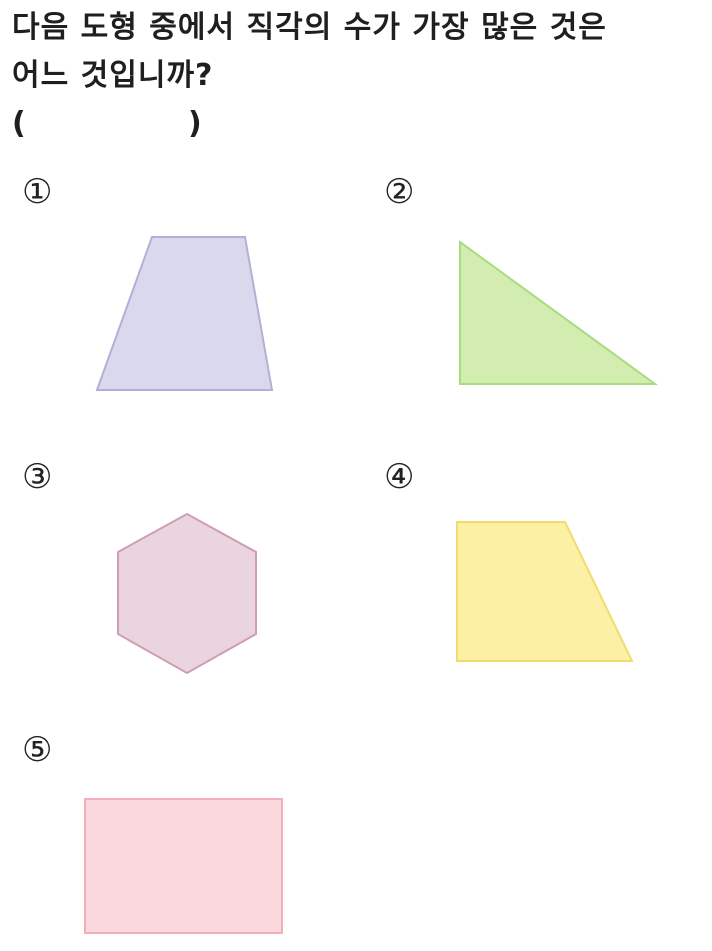 This screenshot has width=712, height=951. What do you see at coordinates (399, 192) in the screenshot?
I see `choice-2-number: ②` at bounding box center [399, 192].